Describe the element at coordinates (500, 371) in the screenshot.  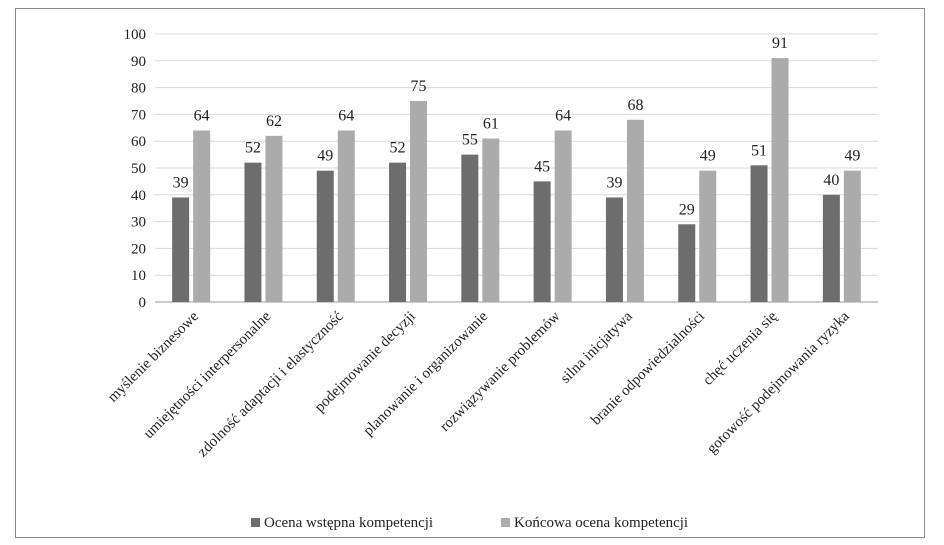
I see `x-tick-label: rozwiązywanie problemów` at that location.